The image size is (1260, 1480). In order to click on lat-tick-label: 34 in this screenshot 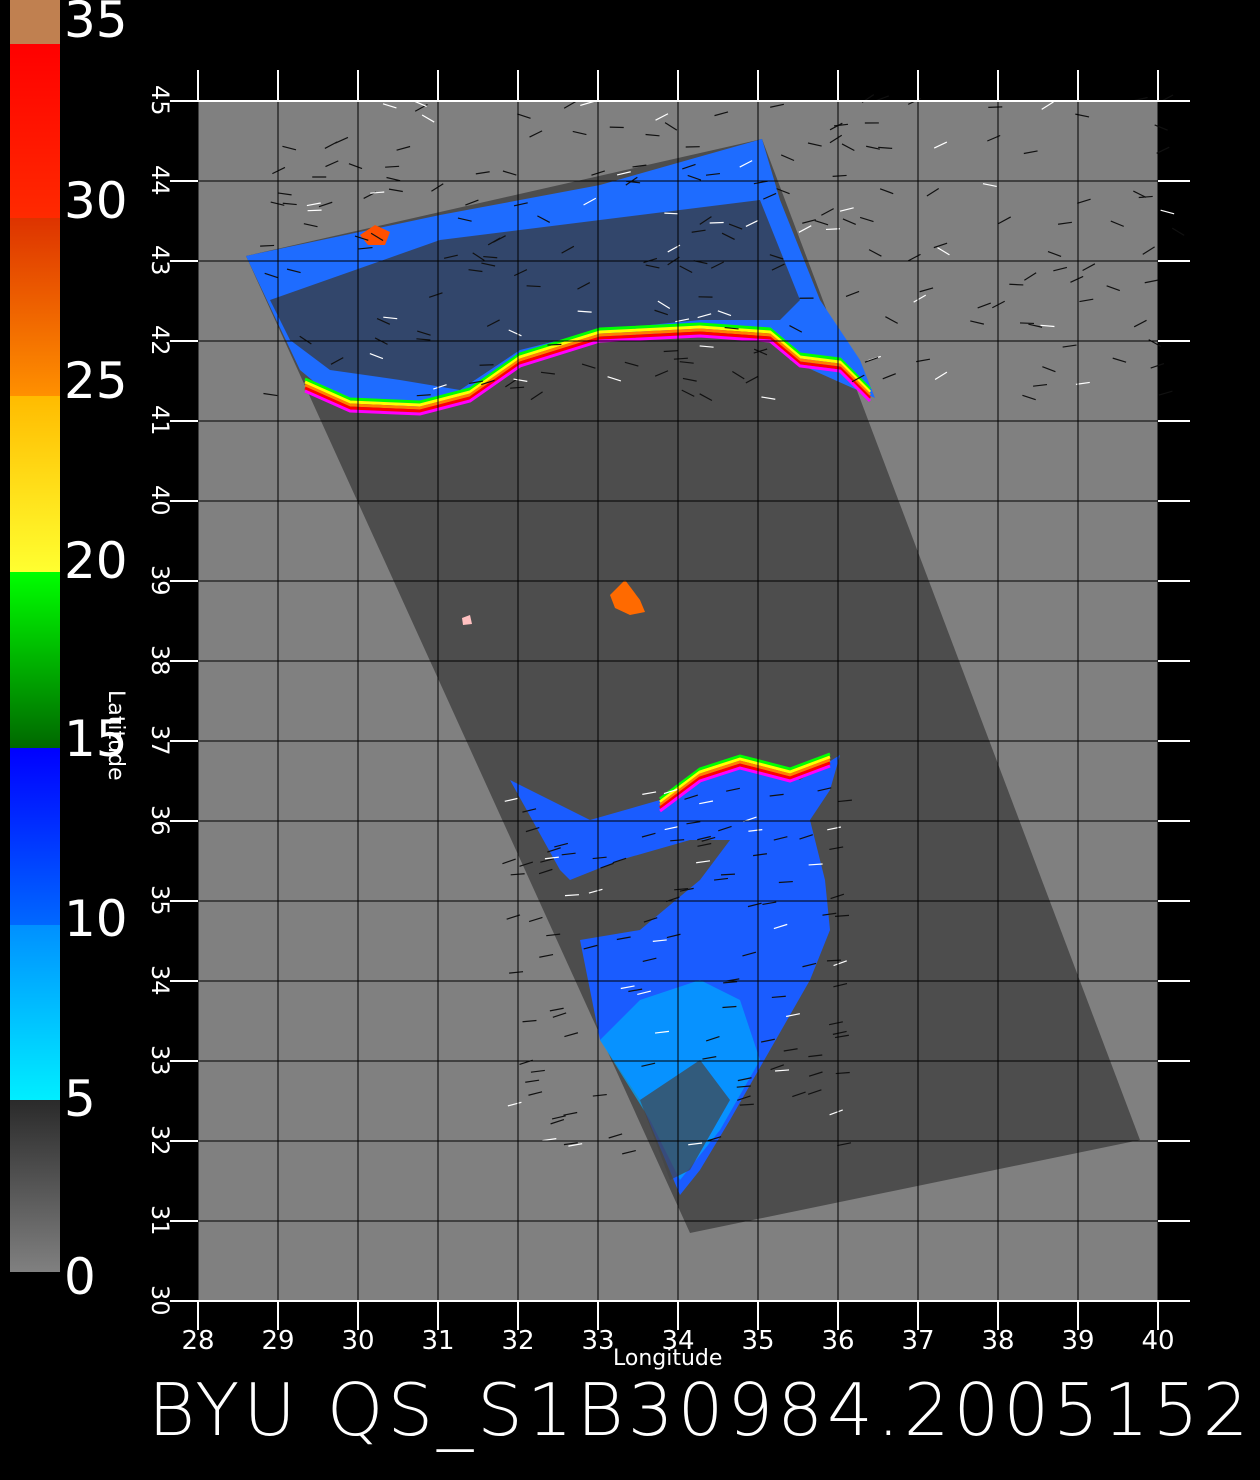, I will do `click(160, 980)`.